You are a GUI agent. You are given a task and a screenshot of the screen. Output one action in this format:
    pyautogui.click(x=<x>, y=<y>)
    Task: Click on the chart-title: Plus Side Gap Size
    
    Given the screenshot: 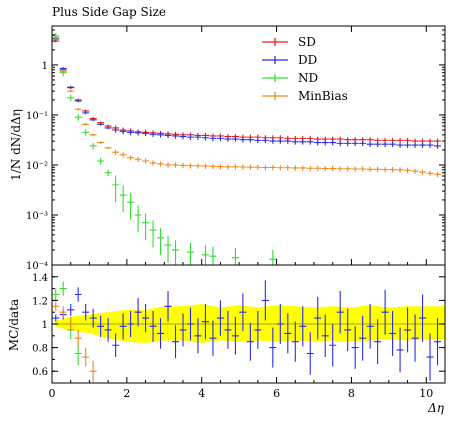 What is the action you would take?
    pyautogui.click(x=109, y=12)
    